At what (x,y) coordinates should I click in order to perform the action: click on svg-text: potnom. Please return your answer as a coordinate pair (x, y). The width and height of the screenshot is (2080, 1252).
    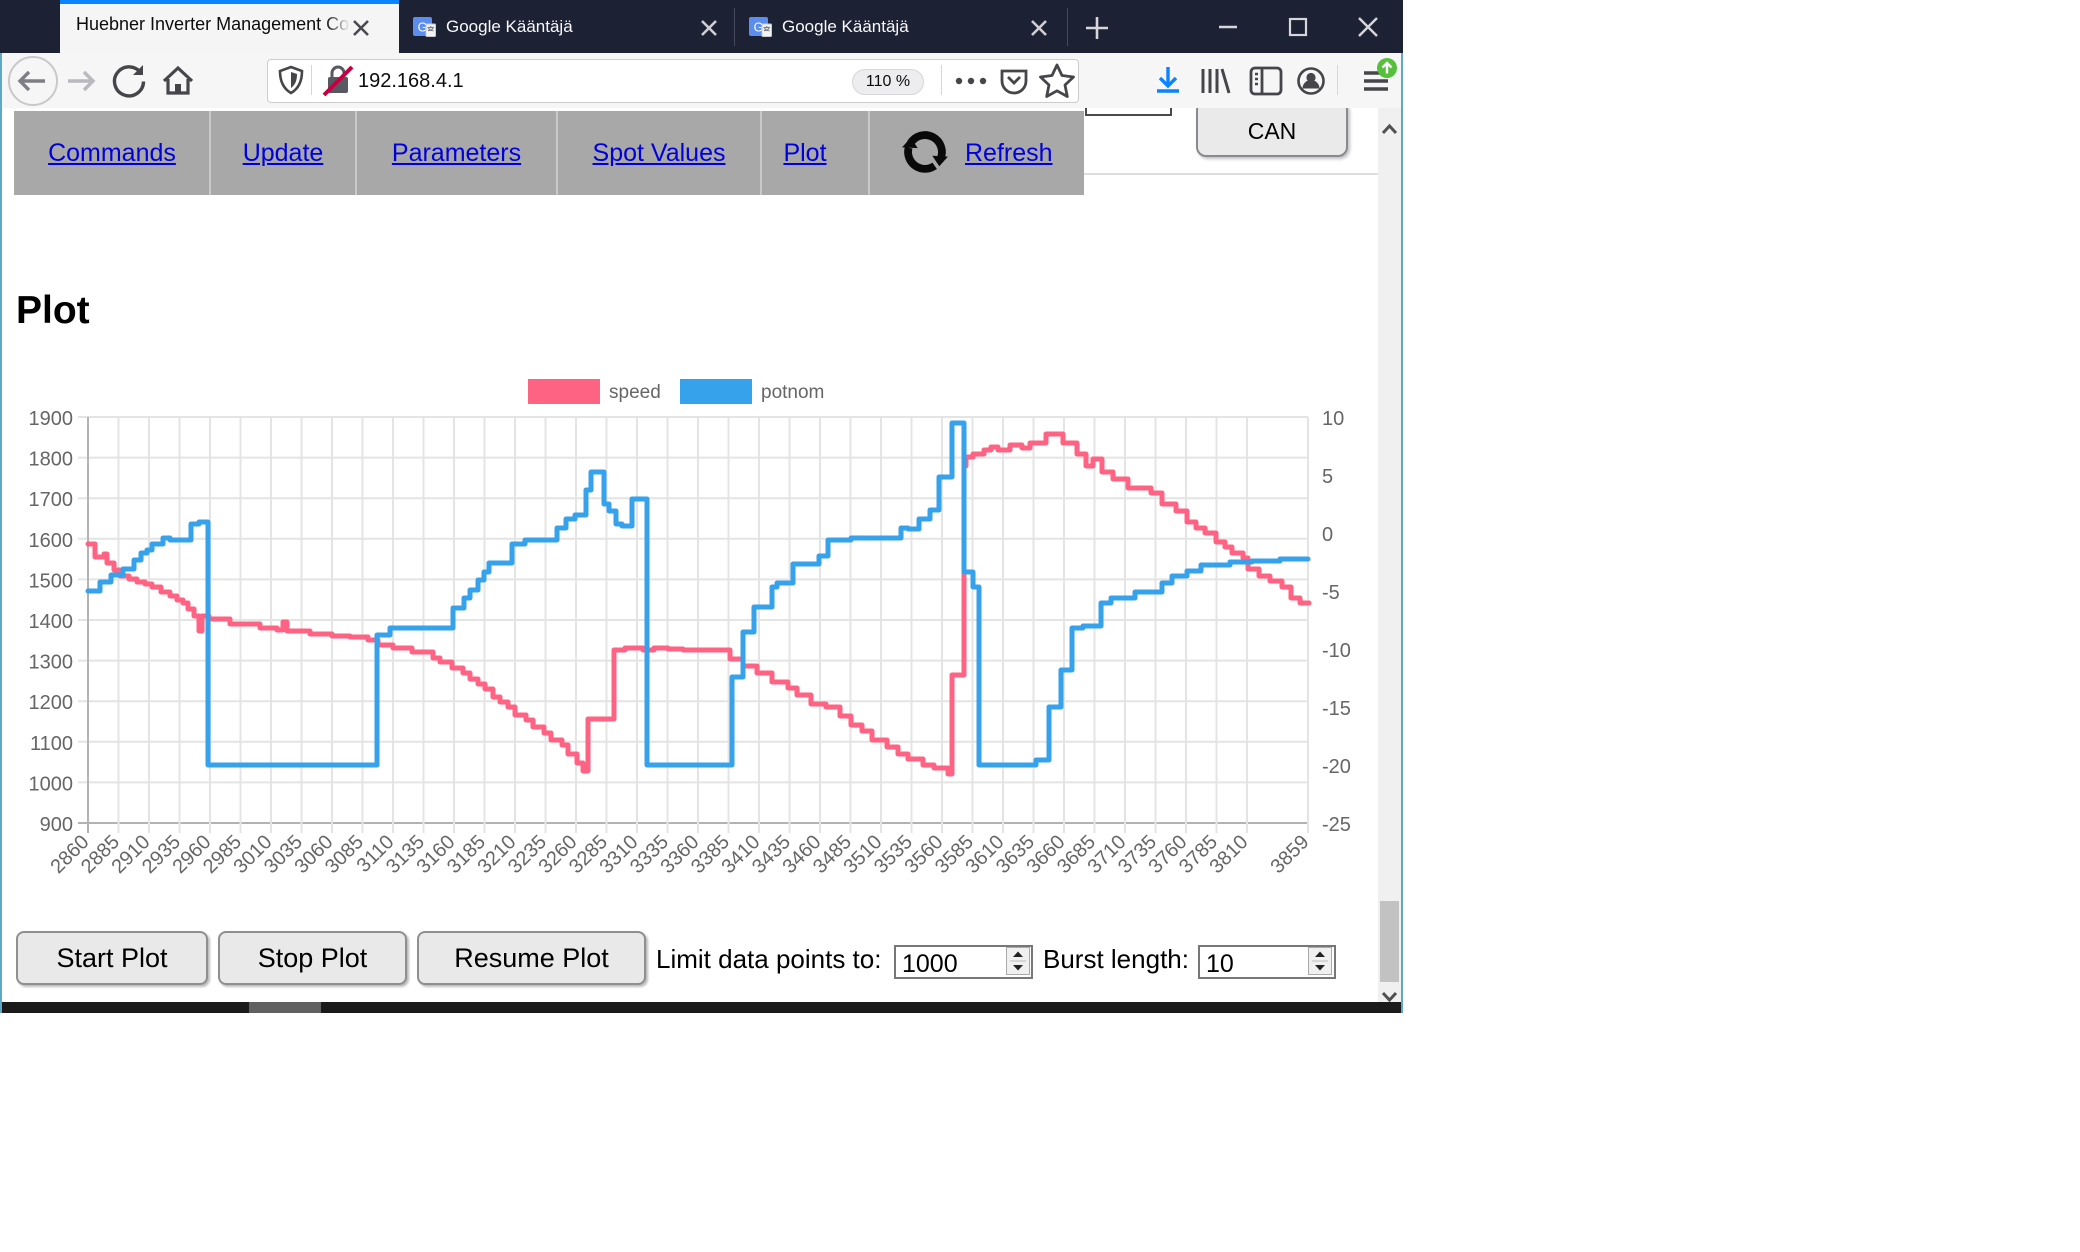
    Looking at the image, I should click on (792, 392).